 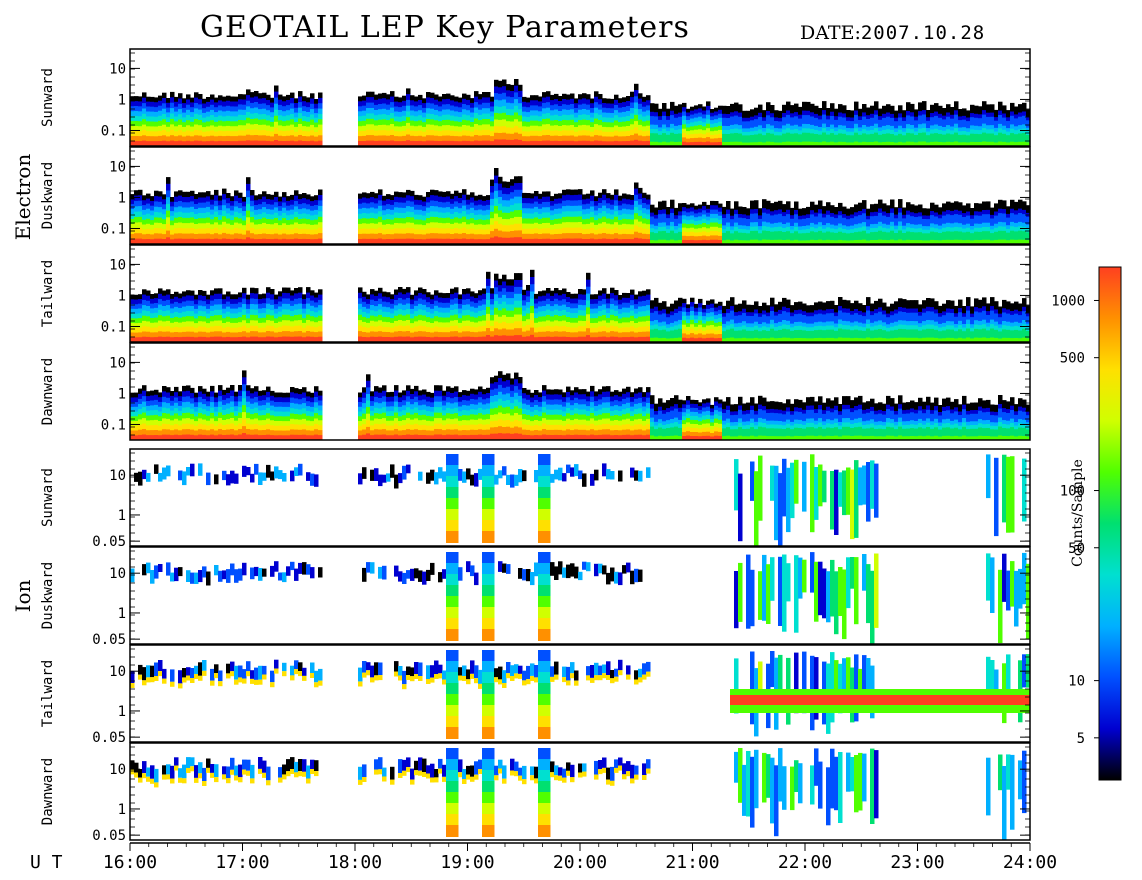 I want to click on x-tick-label: 20:00, so click(x=580, y=862).